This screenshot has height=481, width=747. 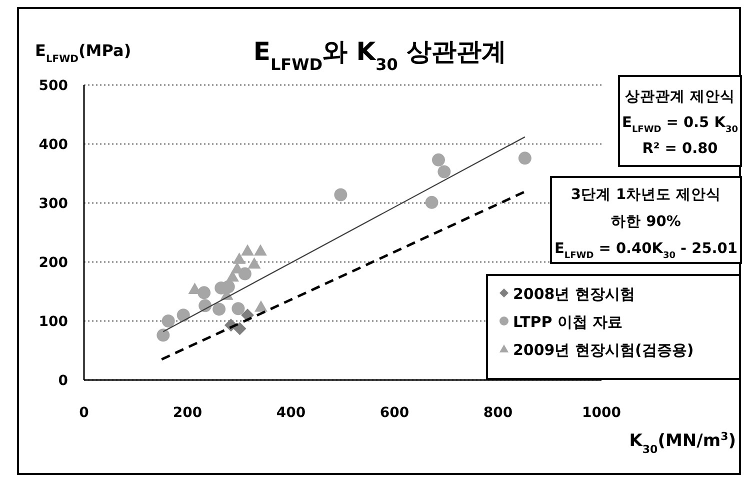 I want to click on ylabel: E$_{LFWD}$(MPa), so click(x=83, y=52).